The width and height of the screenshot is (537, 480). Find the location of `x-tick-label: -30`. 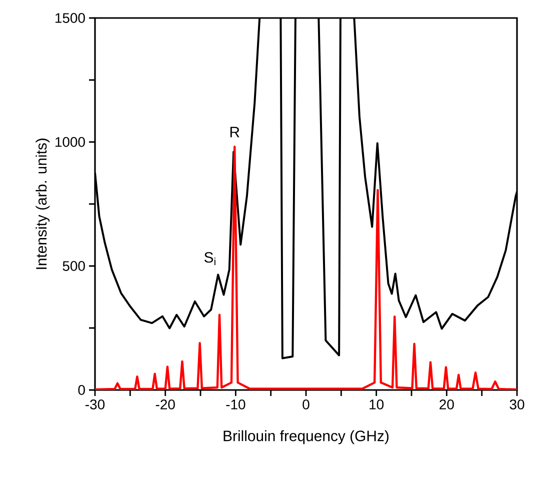

x-tick-label: -30 is located at coordinates (95, 405).